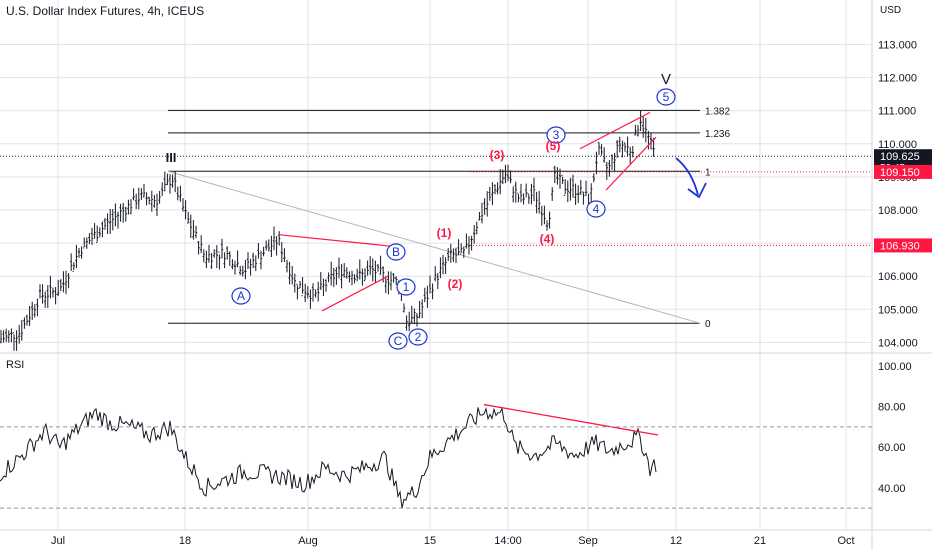 This screenshot has width=932, height=550. What do you see at coordinates (336, 273) in the screenshot?
I see `triangle-lines` at bounding box center [336, 273].